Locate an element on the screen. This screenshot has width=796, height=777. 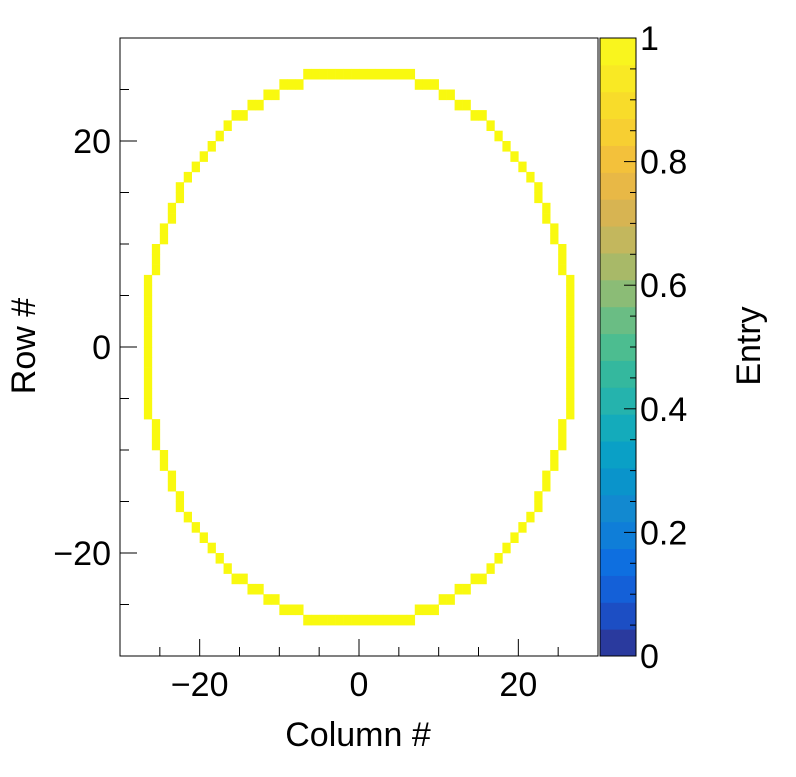
x-tick-label: 0 is located at coordinates (359, 685).